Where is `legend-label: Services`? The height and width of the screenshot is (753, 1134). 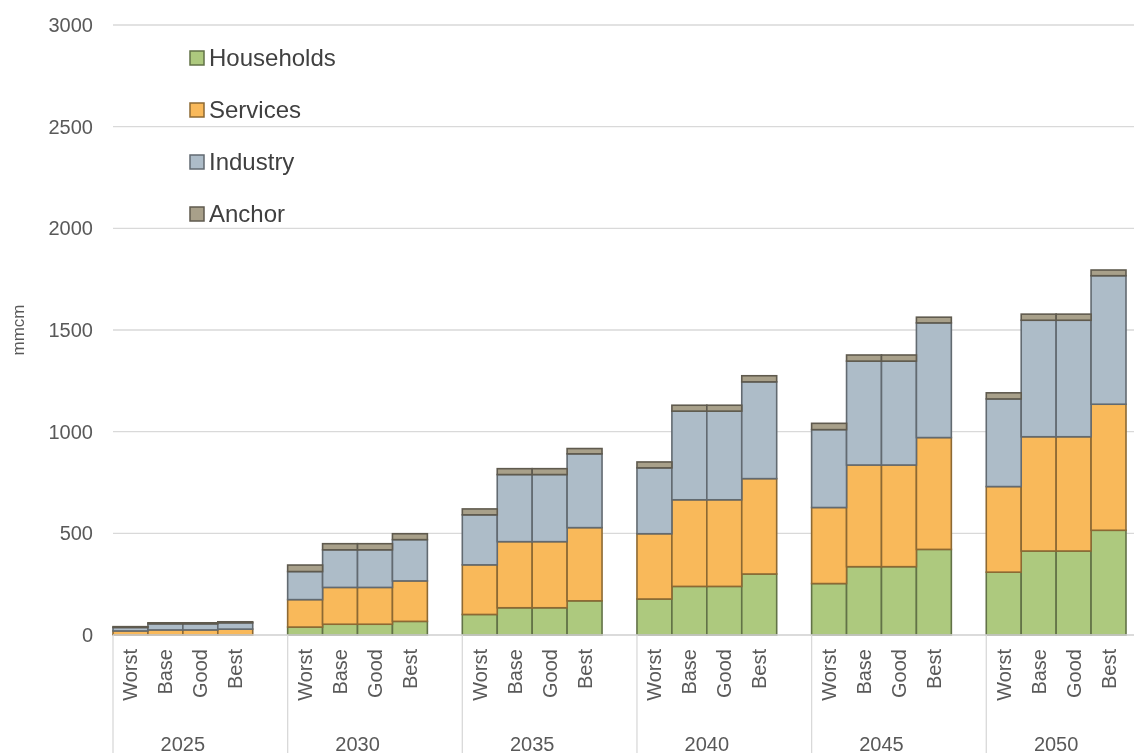 legend-label: Services is located at coordinates (255, 110).